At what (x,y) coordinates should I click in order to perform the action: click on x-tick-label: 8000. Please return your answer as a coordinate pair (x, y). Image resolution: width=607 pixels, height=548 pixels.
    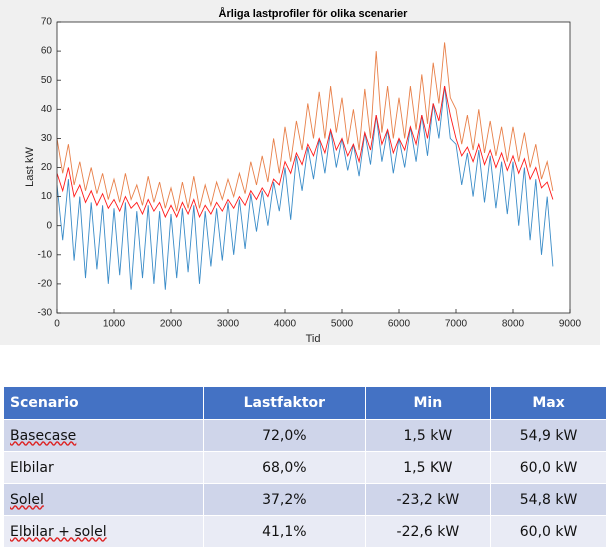
    Looking at the image, I should click on (513, 324).